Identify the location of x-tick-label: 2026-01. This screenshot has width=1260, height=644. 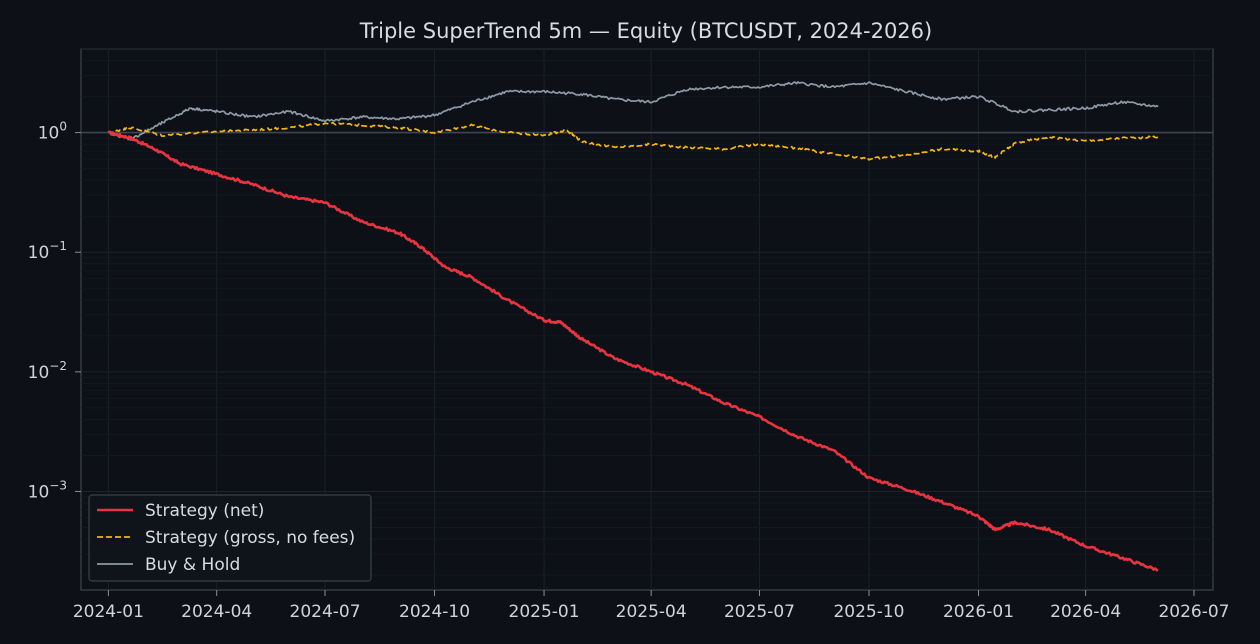
(978, 612).